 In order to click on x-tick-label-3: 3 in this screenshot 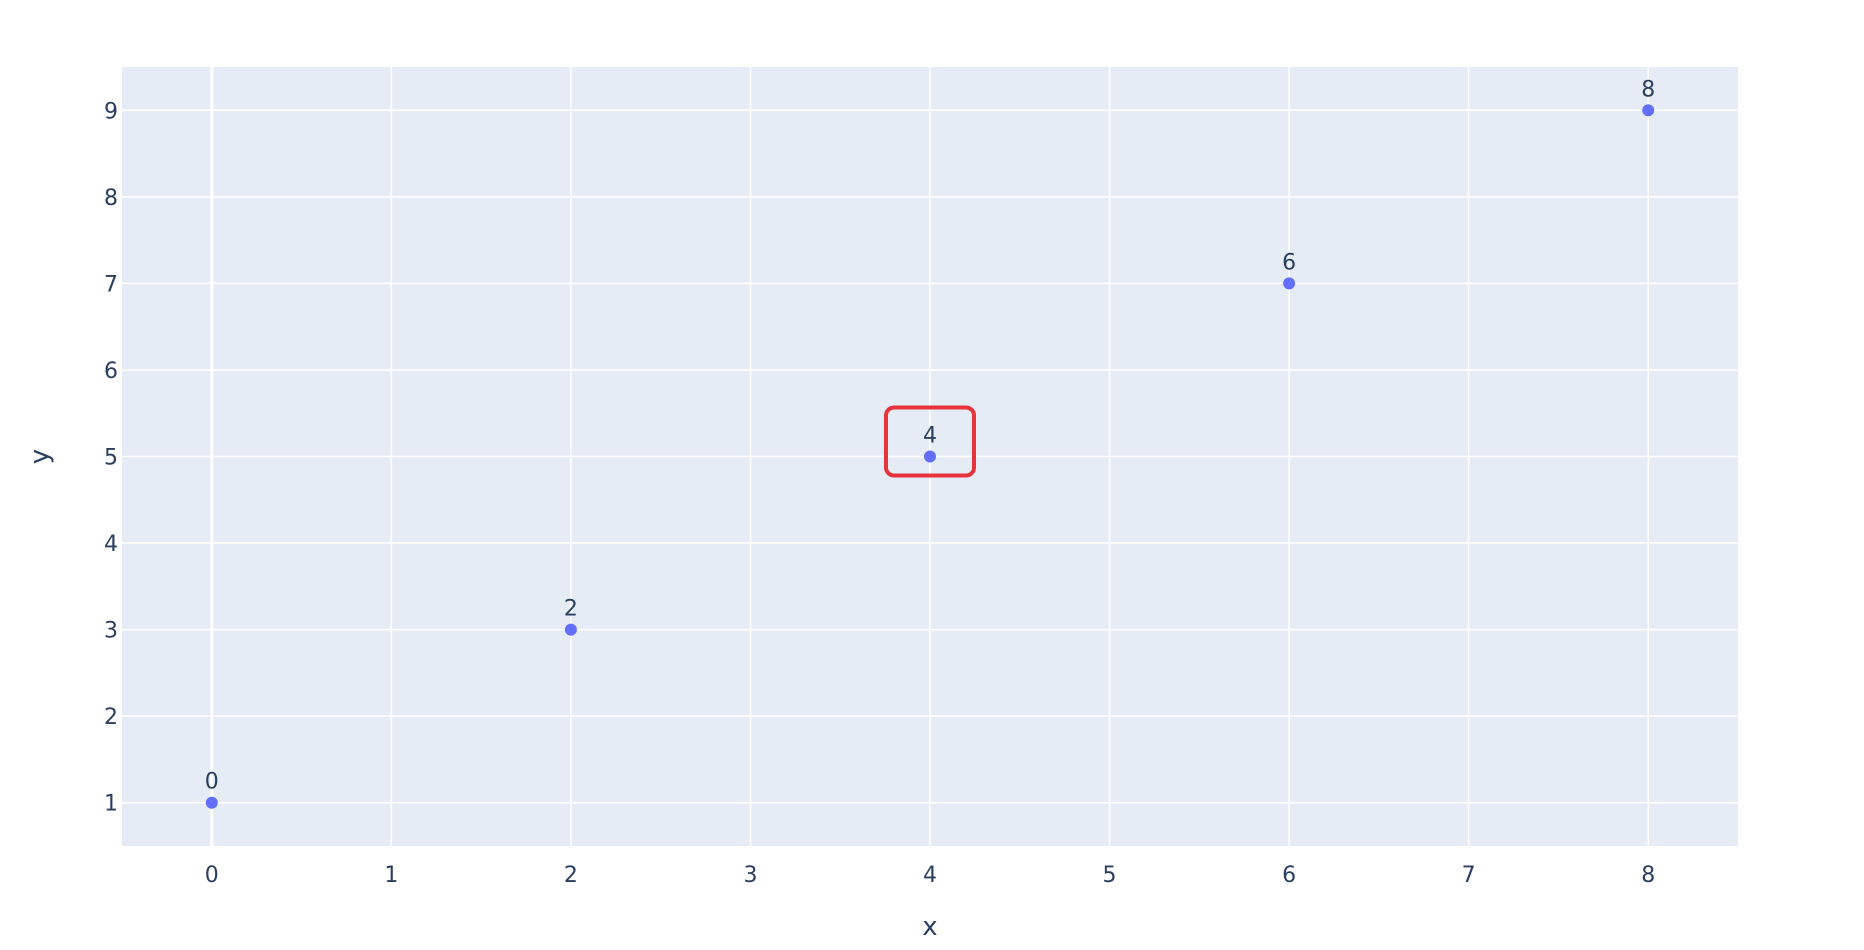, I will do `click(750, 875)`.